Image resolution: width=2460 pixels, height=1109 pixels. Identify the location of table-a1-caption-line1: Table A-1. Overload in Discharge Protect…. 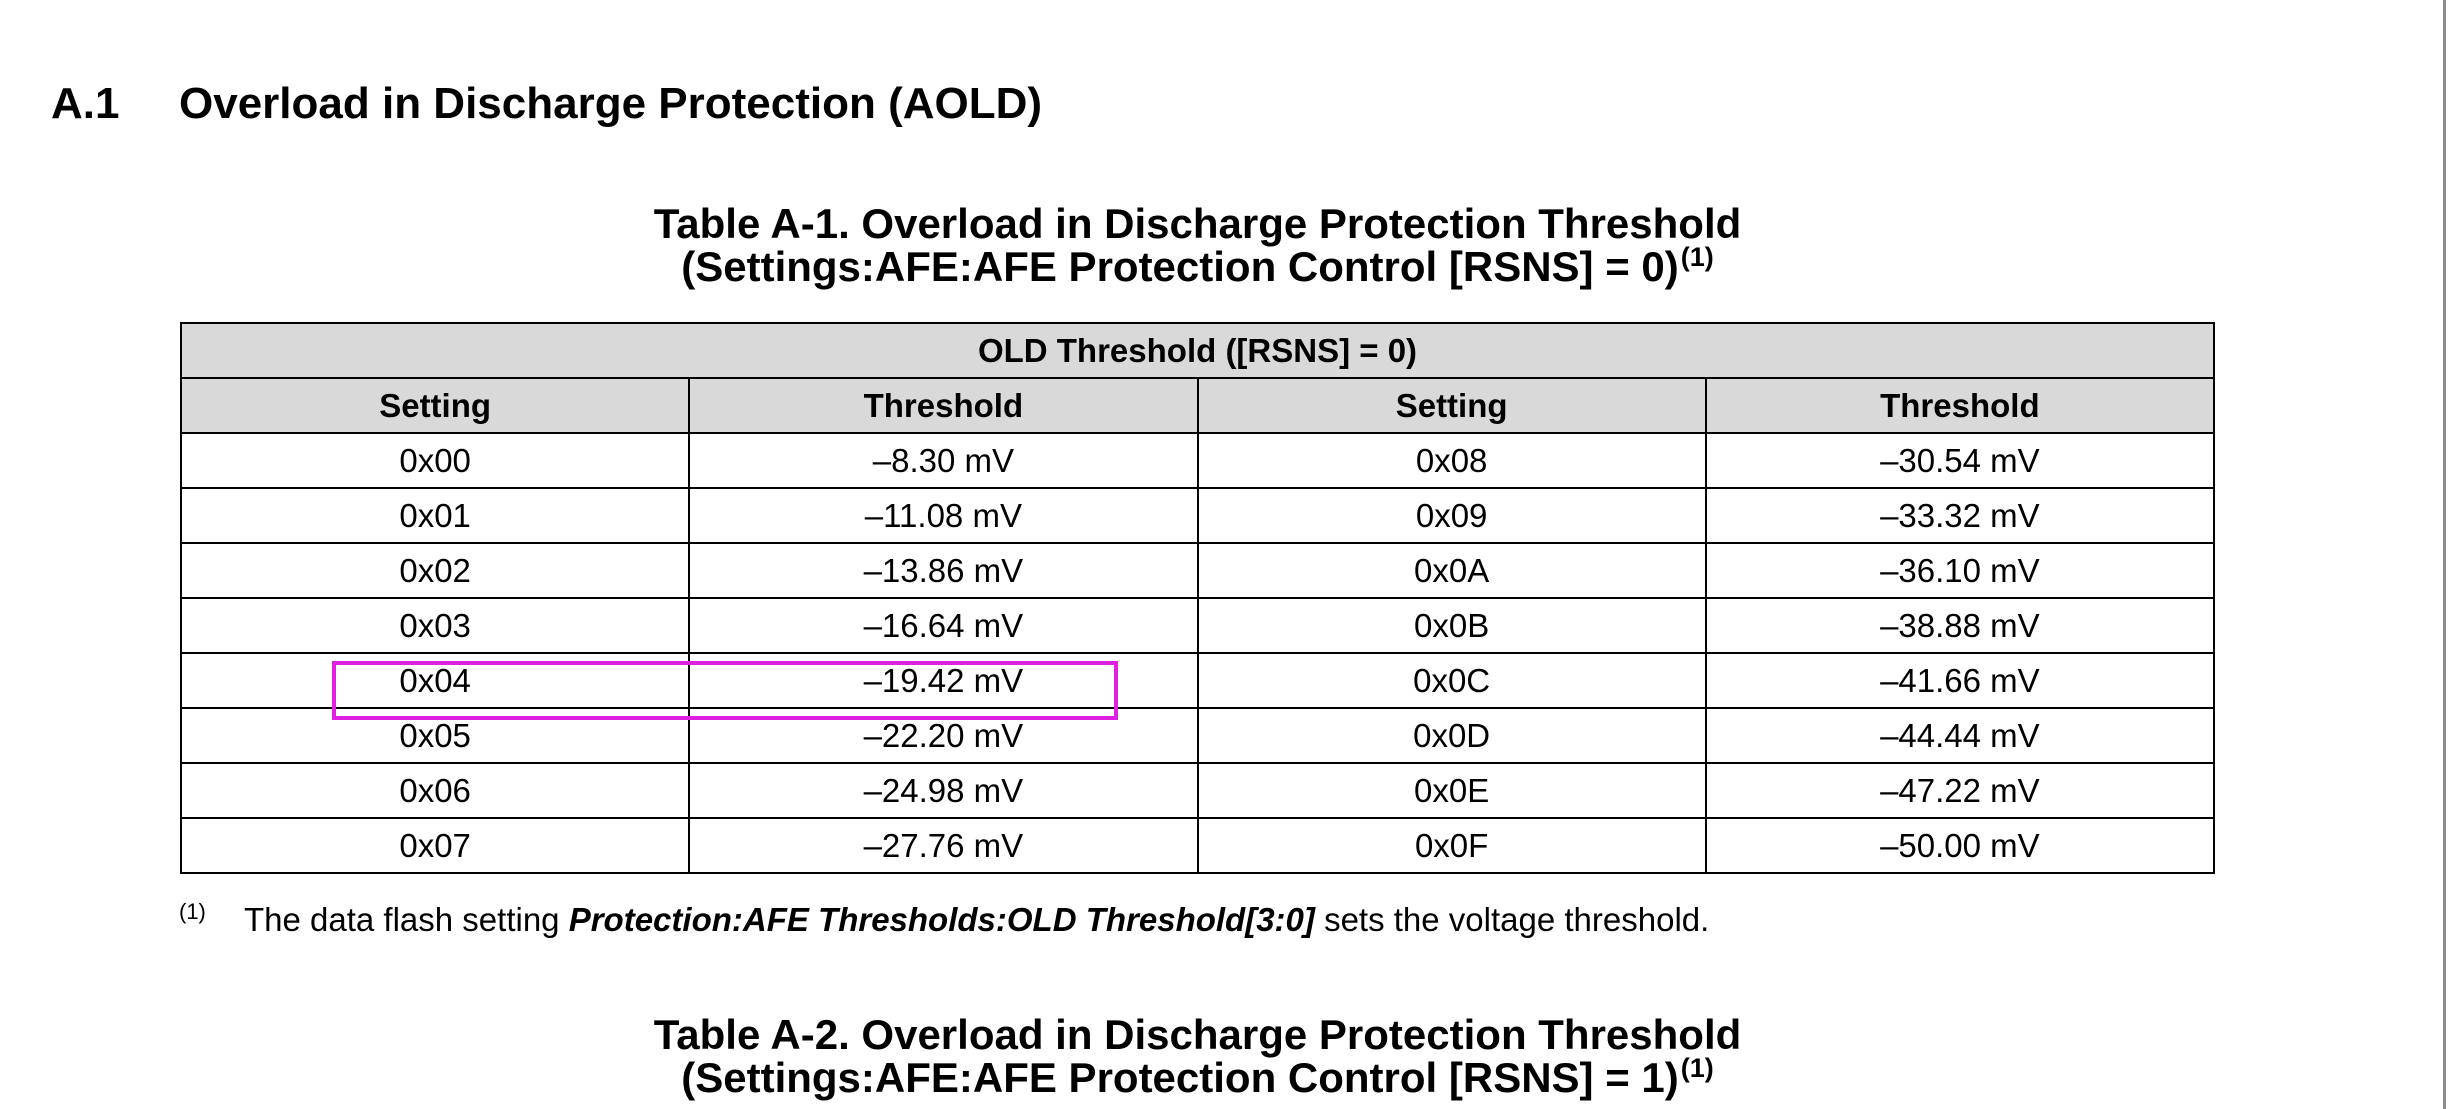
(1197, 223).